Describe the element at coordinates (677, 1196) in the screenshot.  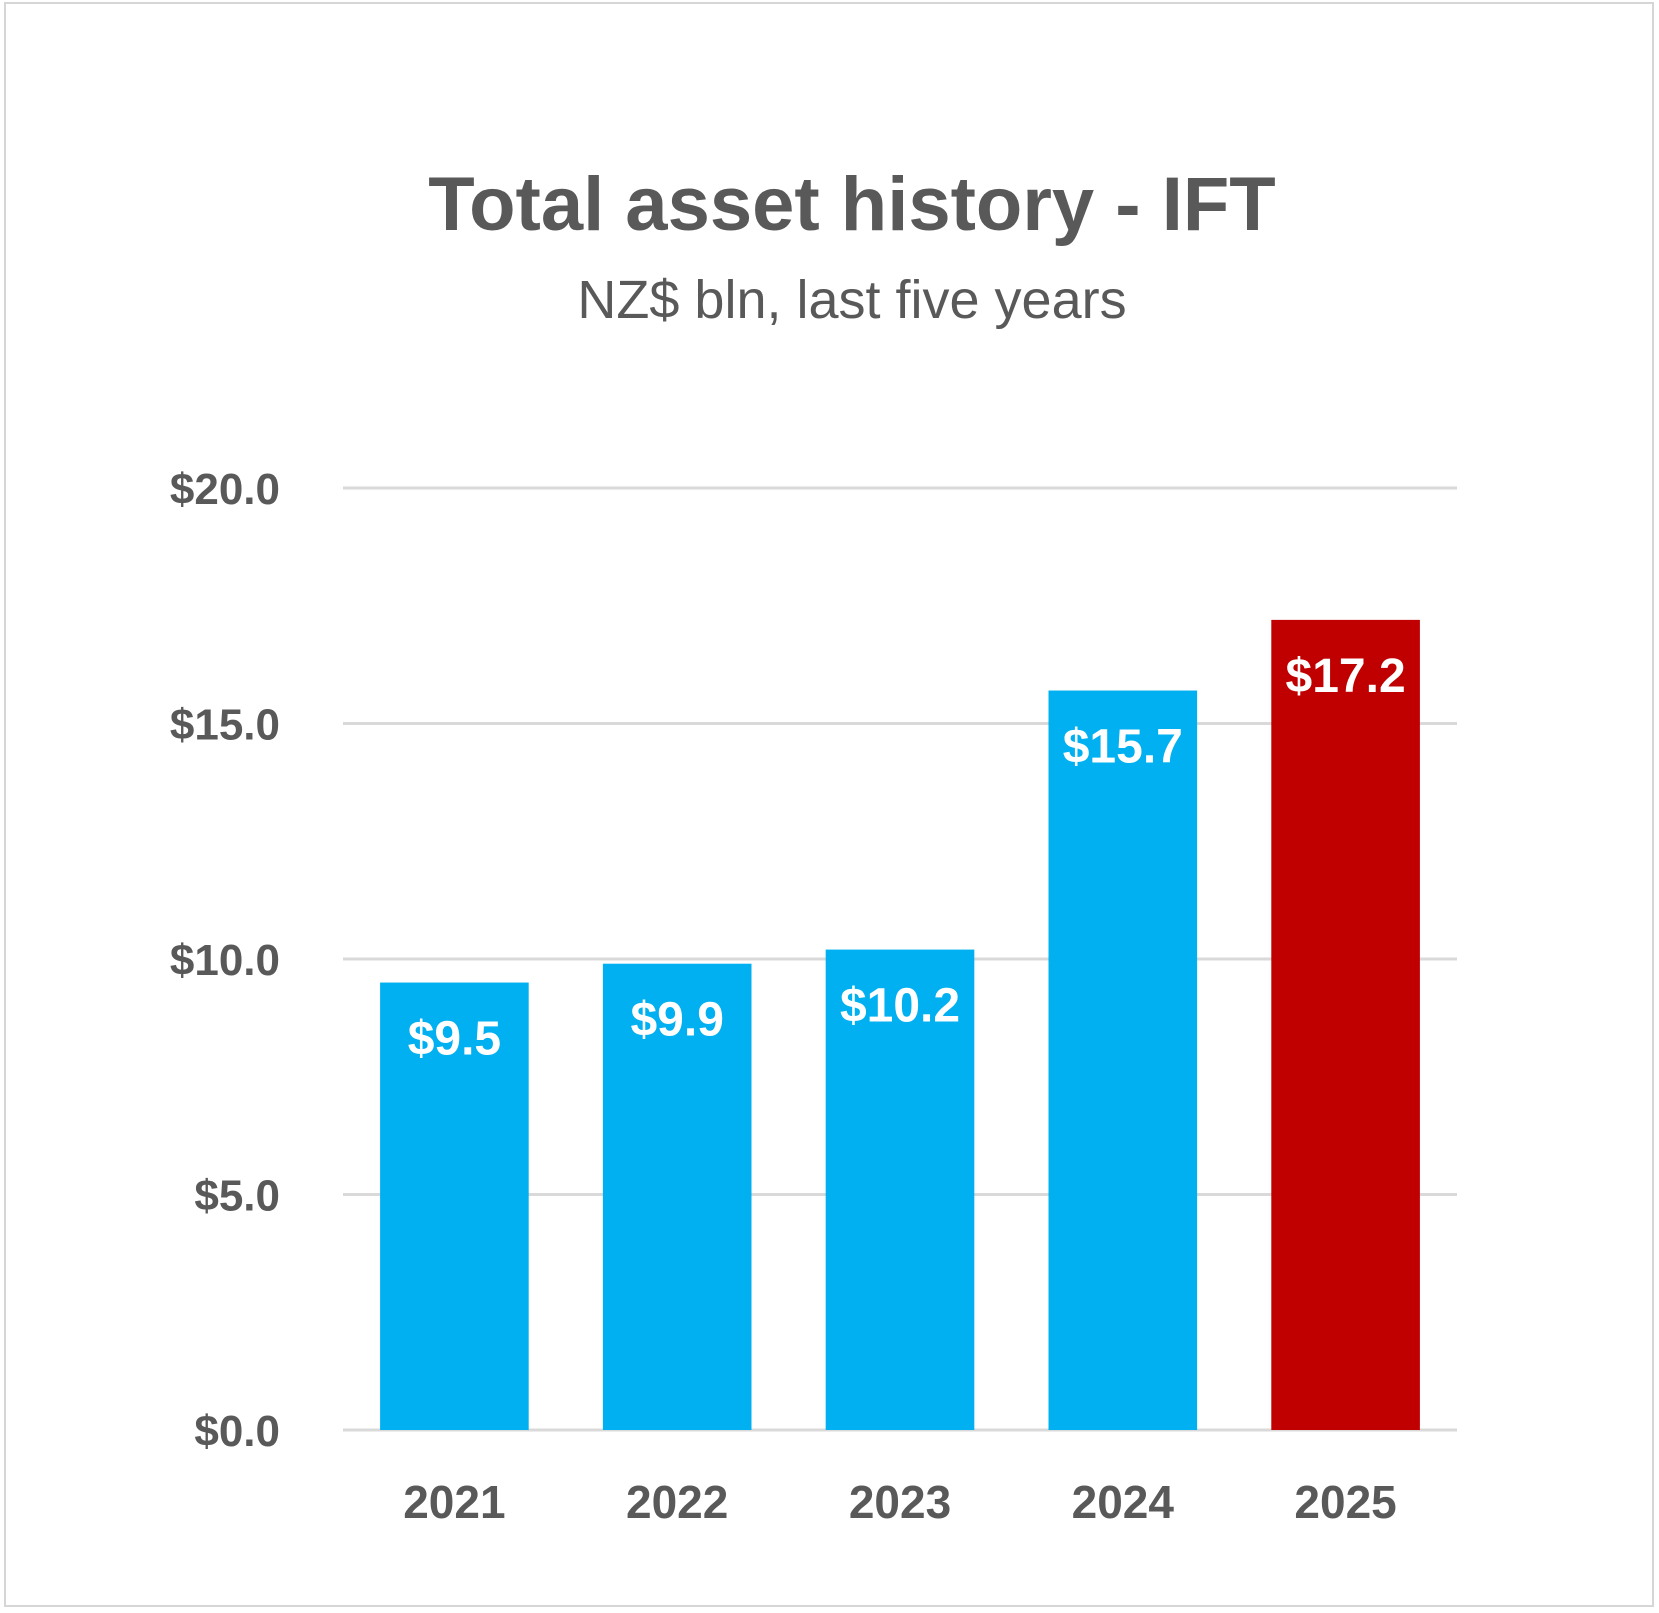
I see `bar-2022` at that location.